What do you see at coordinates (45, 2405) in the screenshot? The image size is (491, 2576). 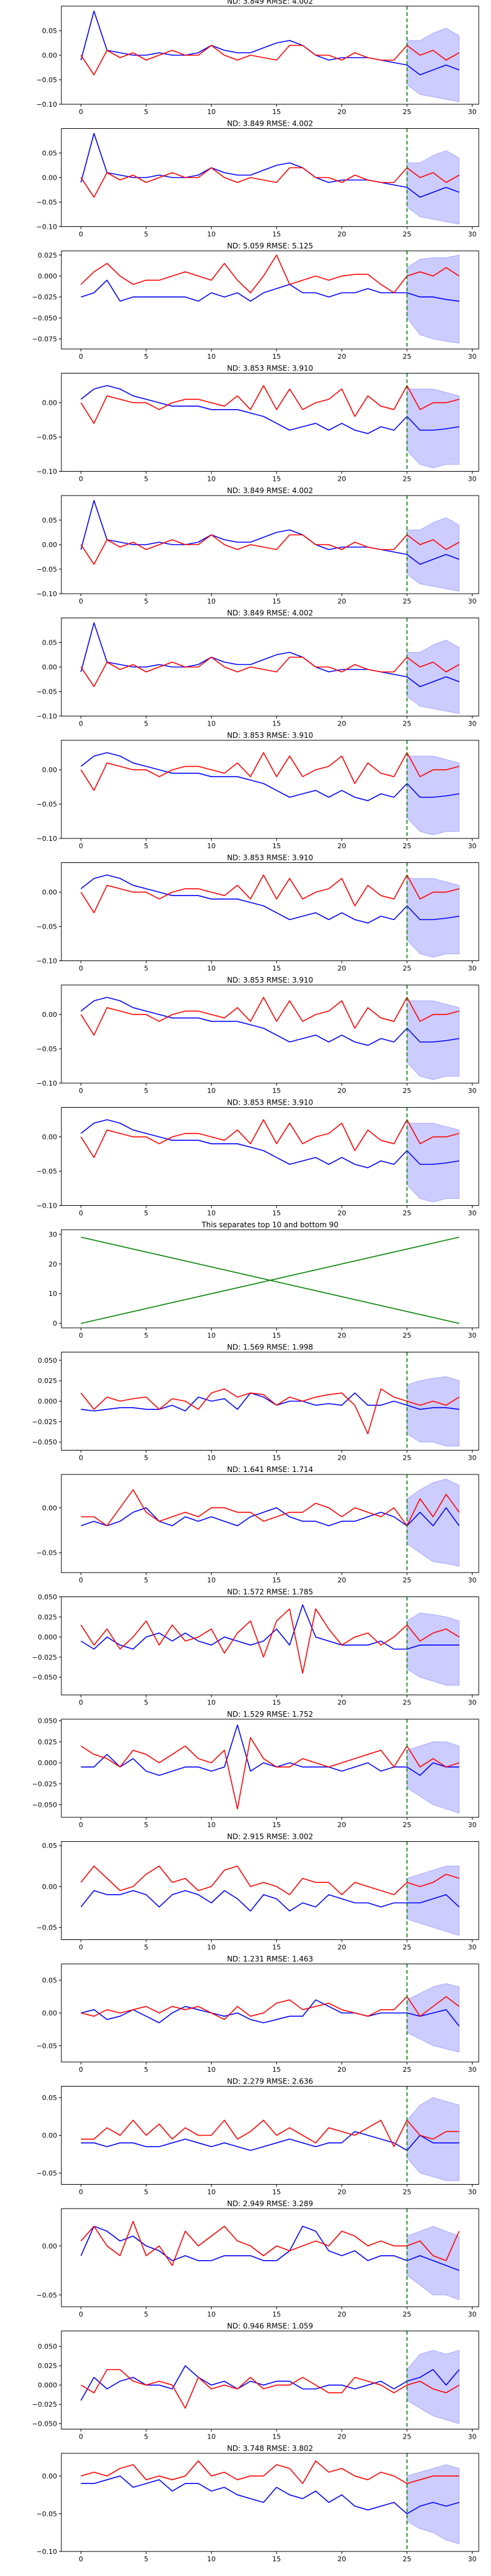 I see `y-tick-label: −0.025` at bounding box center [45, 2405].